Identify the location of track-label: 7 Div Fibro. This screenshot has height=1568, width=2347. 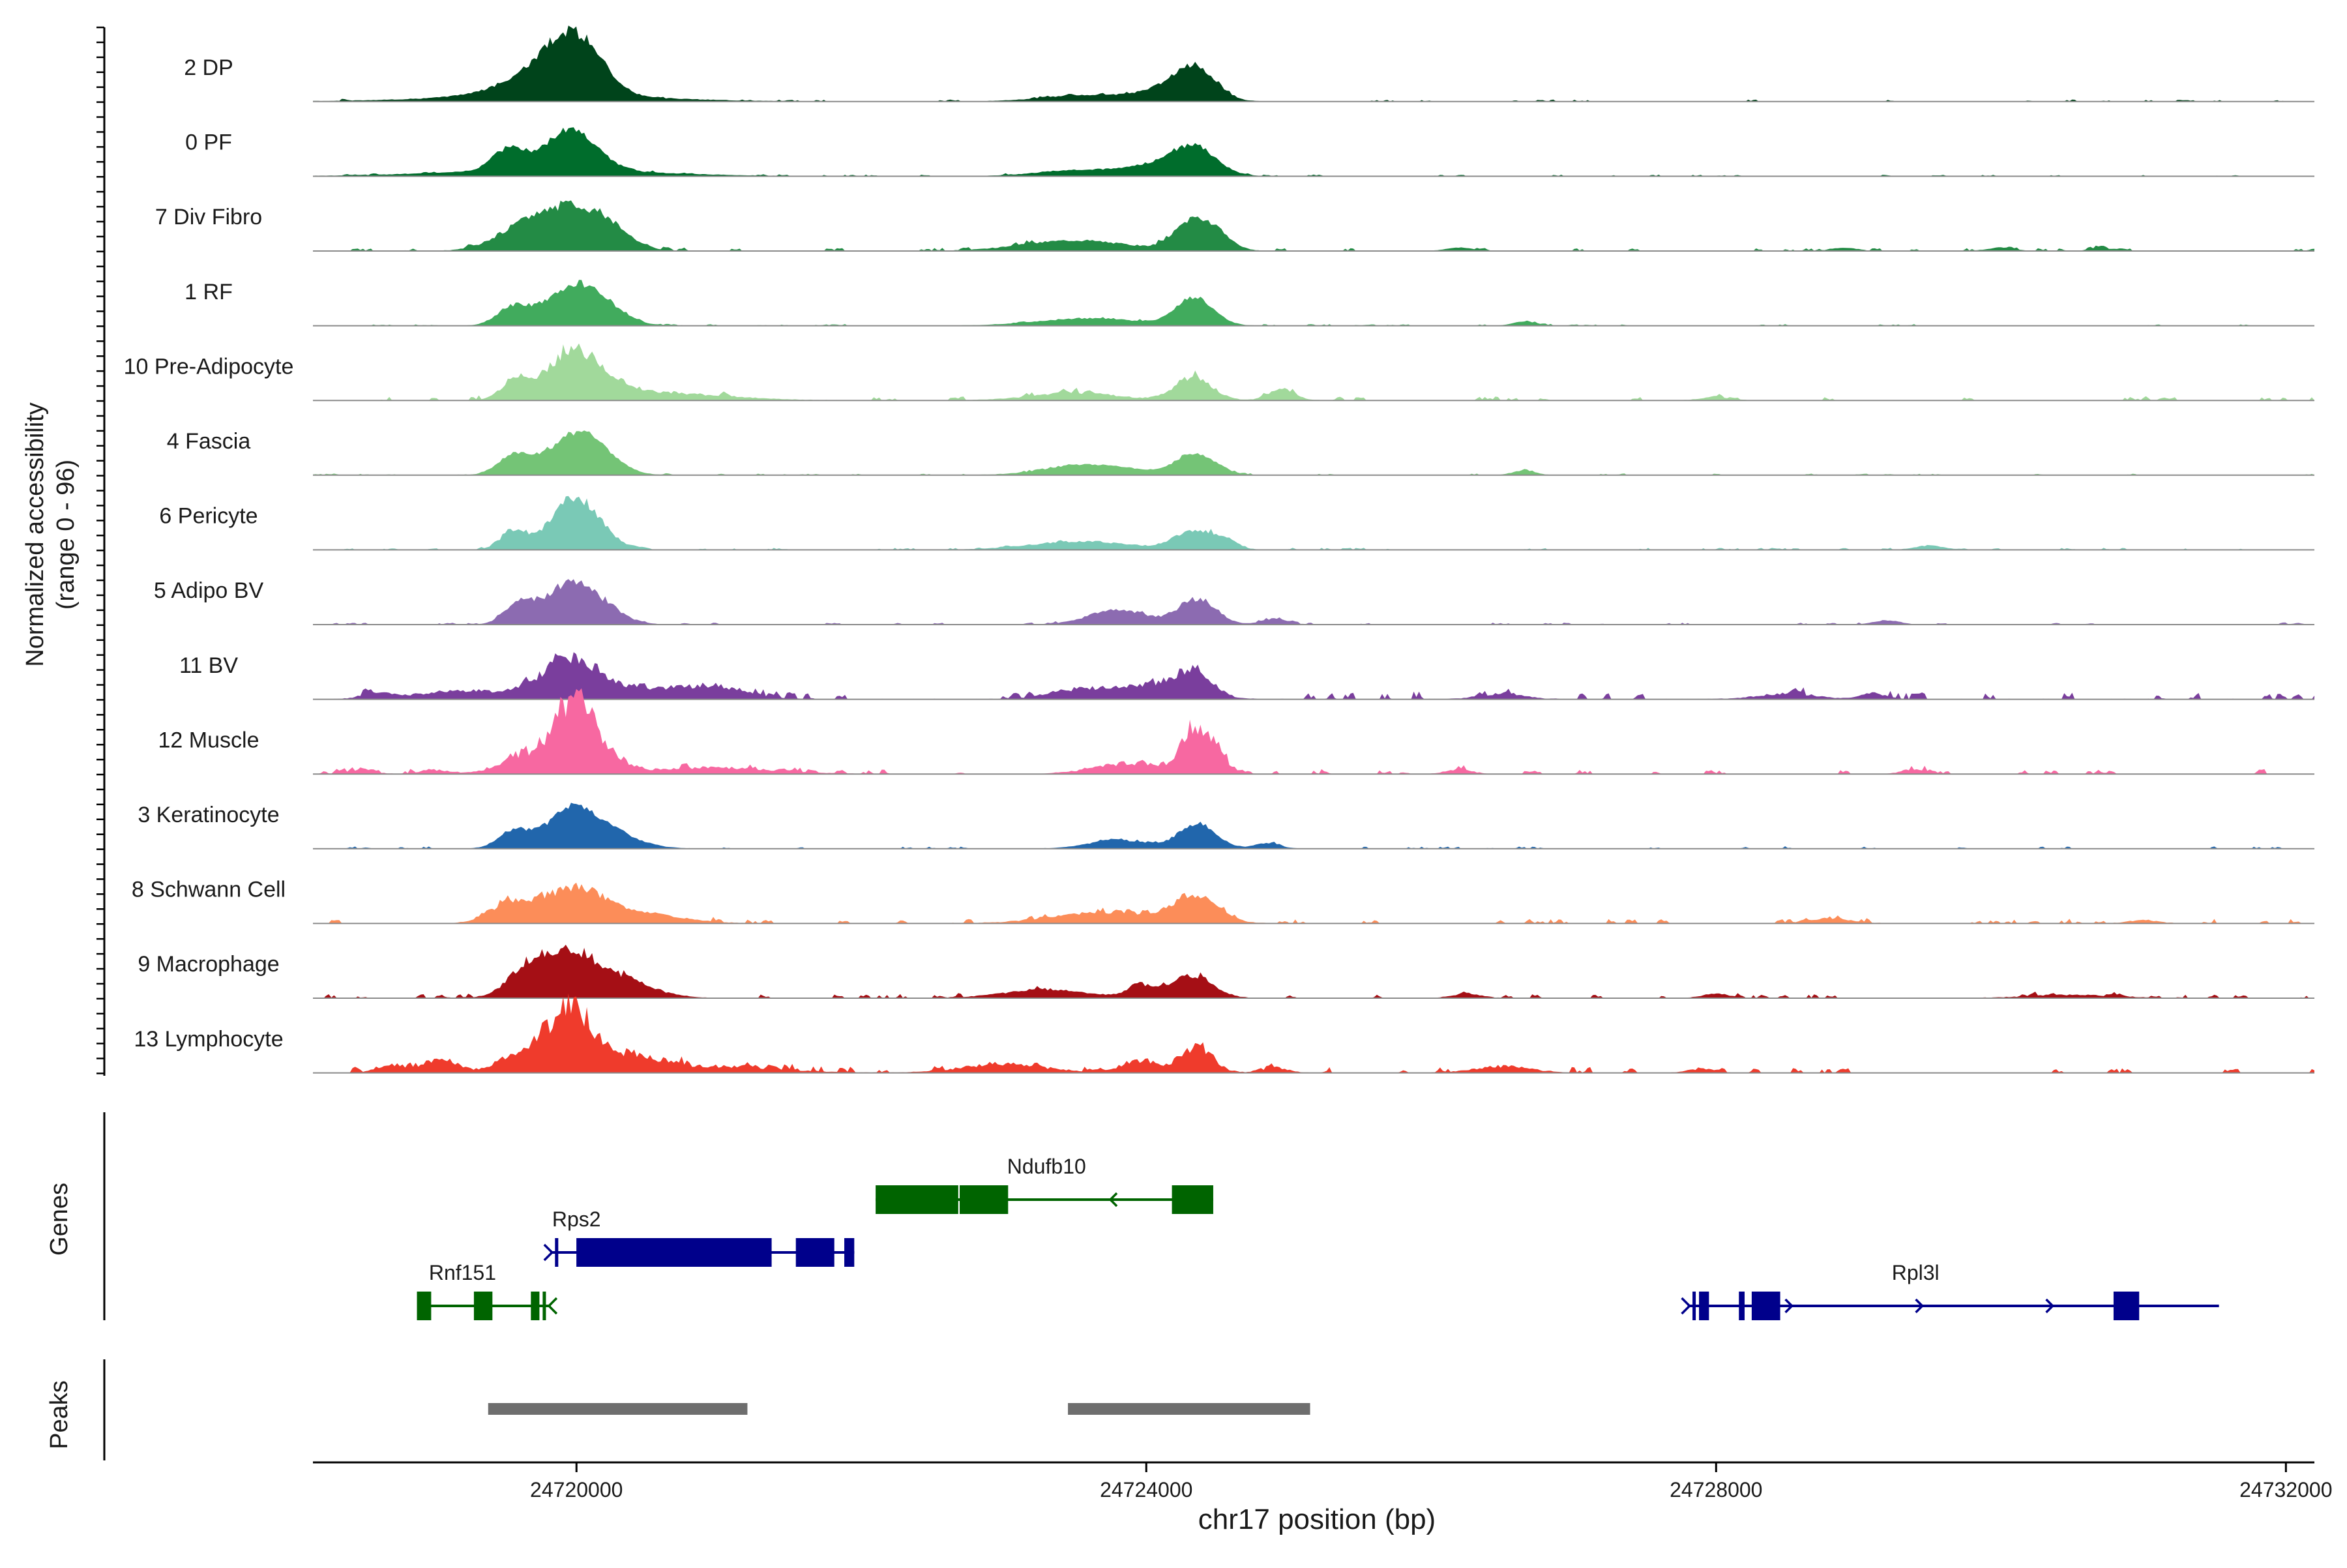
(208, 217).